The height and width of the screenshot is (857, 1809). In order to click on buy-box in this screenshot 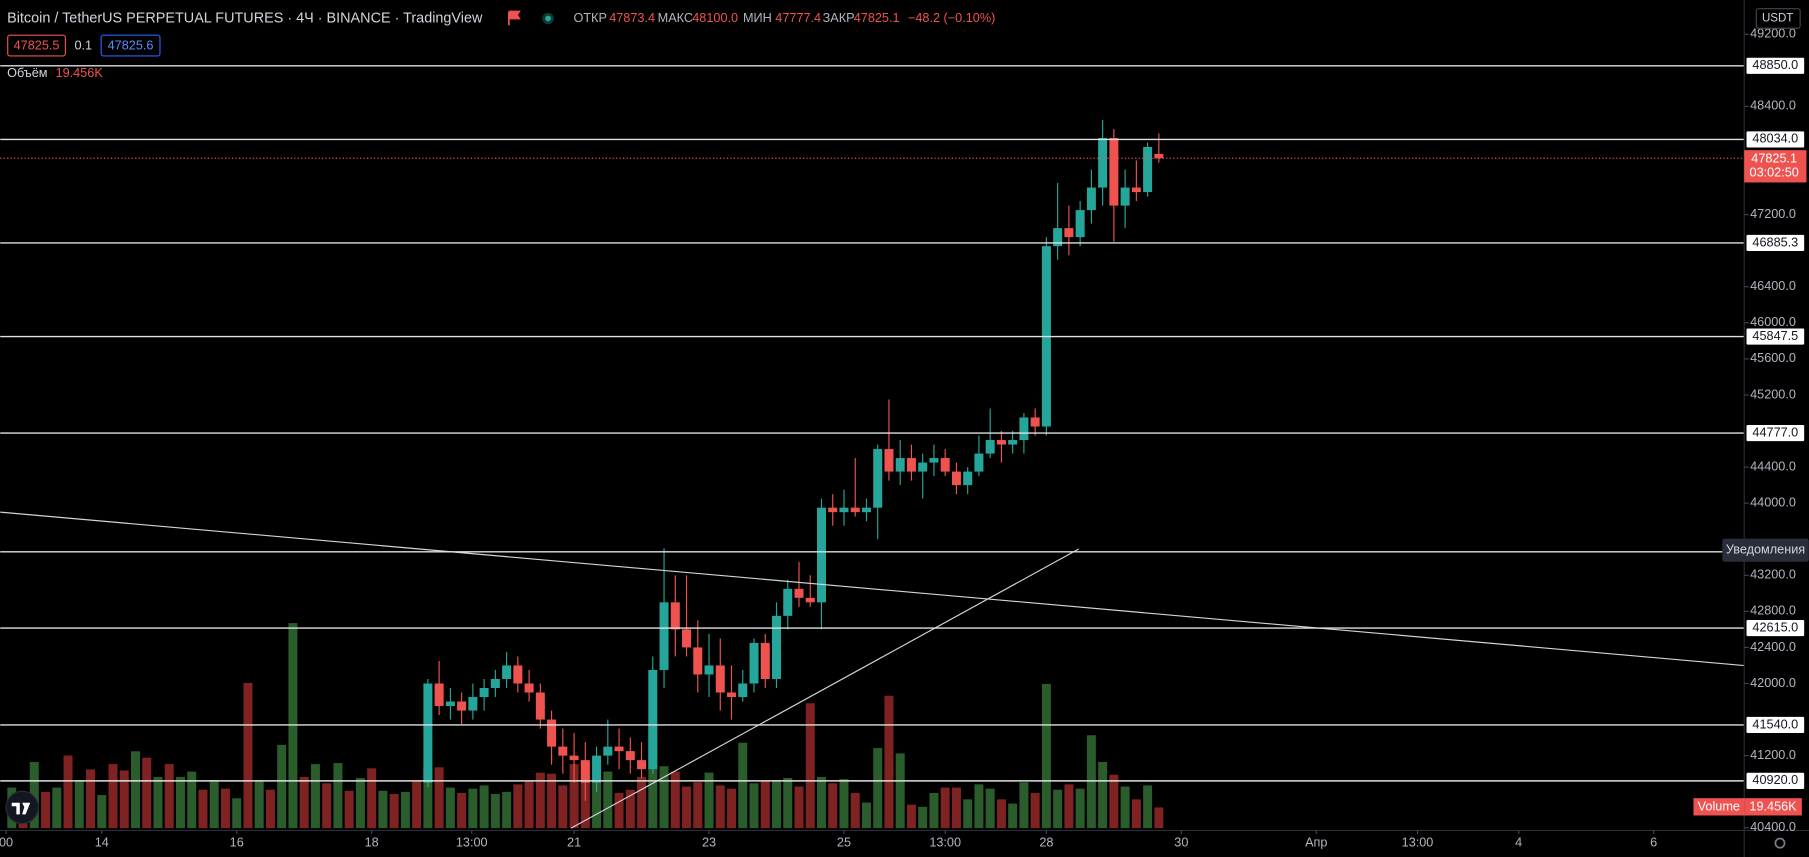, I will do `click(130, 45)`.